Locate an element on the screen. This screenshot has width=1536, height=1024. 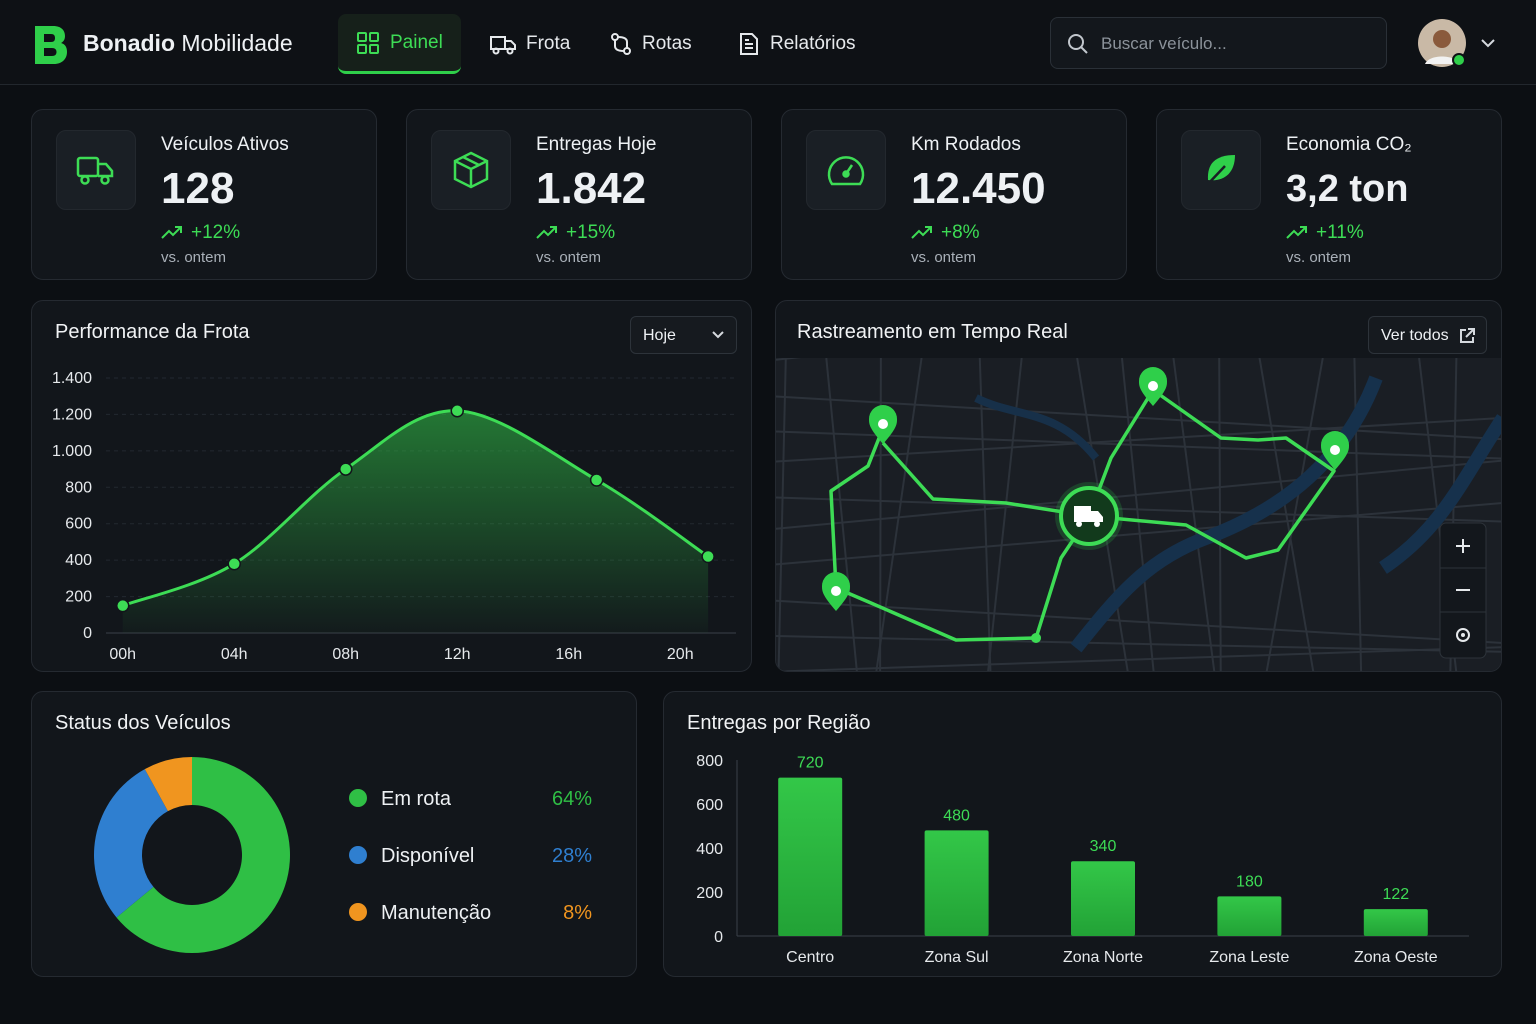
nav-label: Relatórios is located at coordinates (813, 43).